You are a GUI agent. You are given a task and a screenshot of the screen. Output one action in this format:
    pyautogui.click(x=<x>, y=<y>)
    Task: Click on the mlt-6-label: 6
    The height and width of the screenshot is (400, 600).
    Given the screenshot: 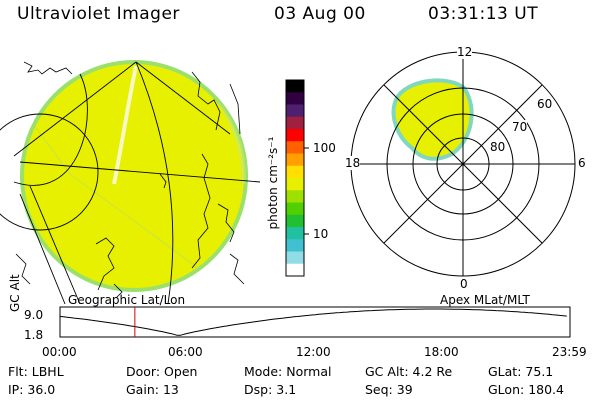 What is the action you would take?
    pyautogui.click(x=582, y=163)
    